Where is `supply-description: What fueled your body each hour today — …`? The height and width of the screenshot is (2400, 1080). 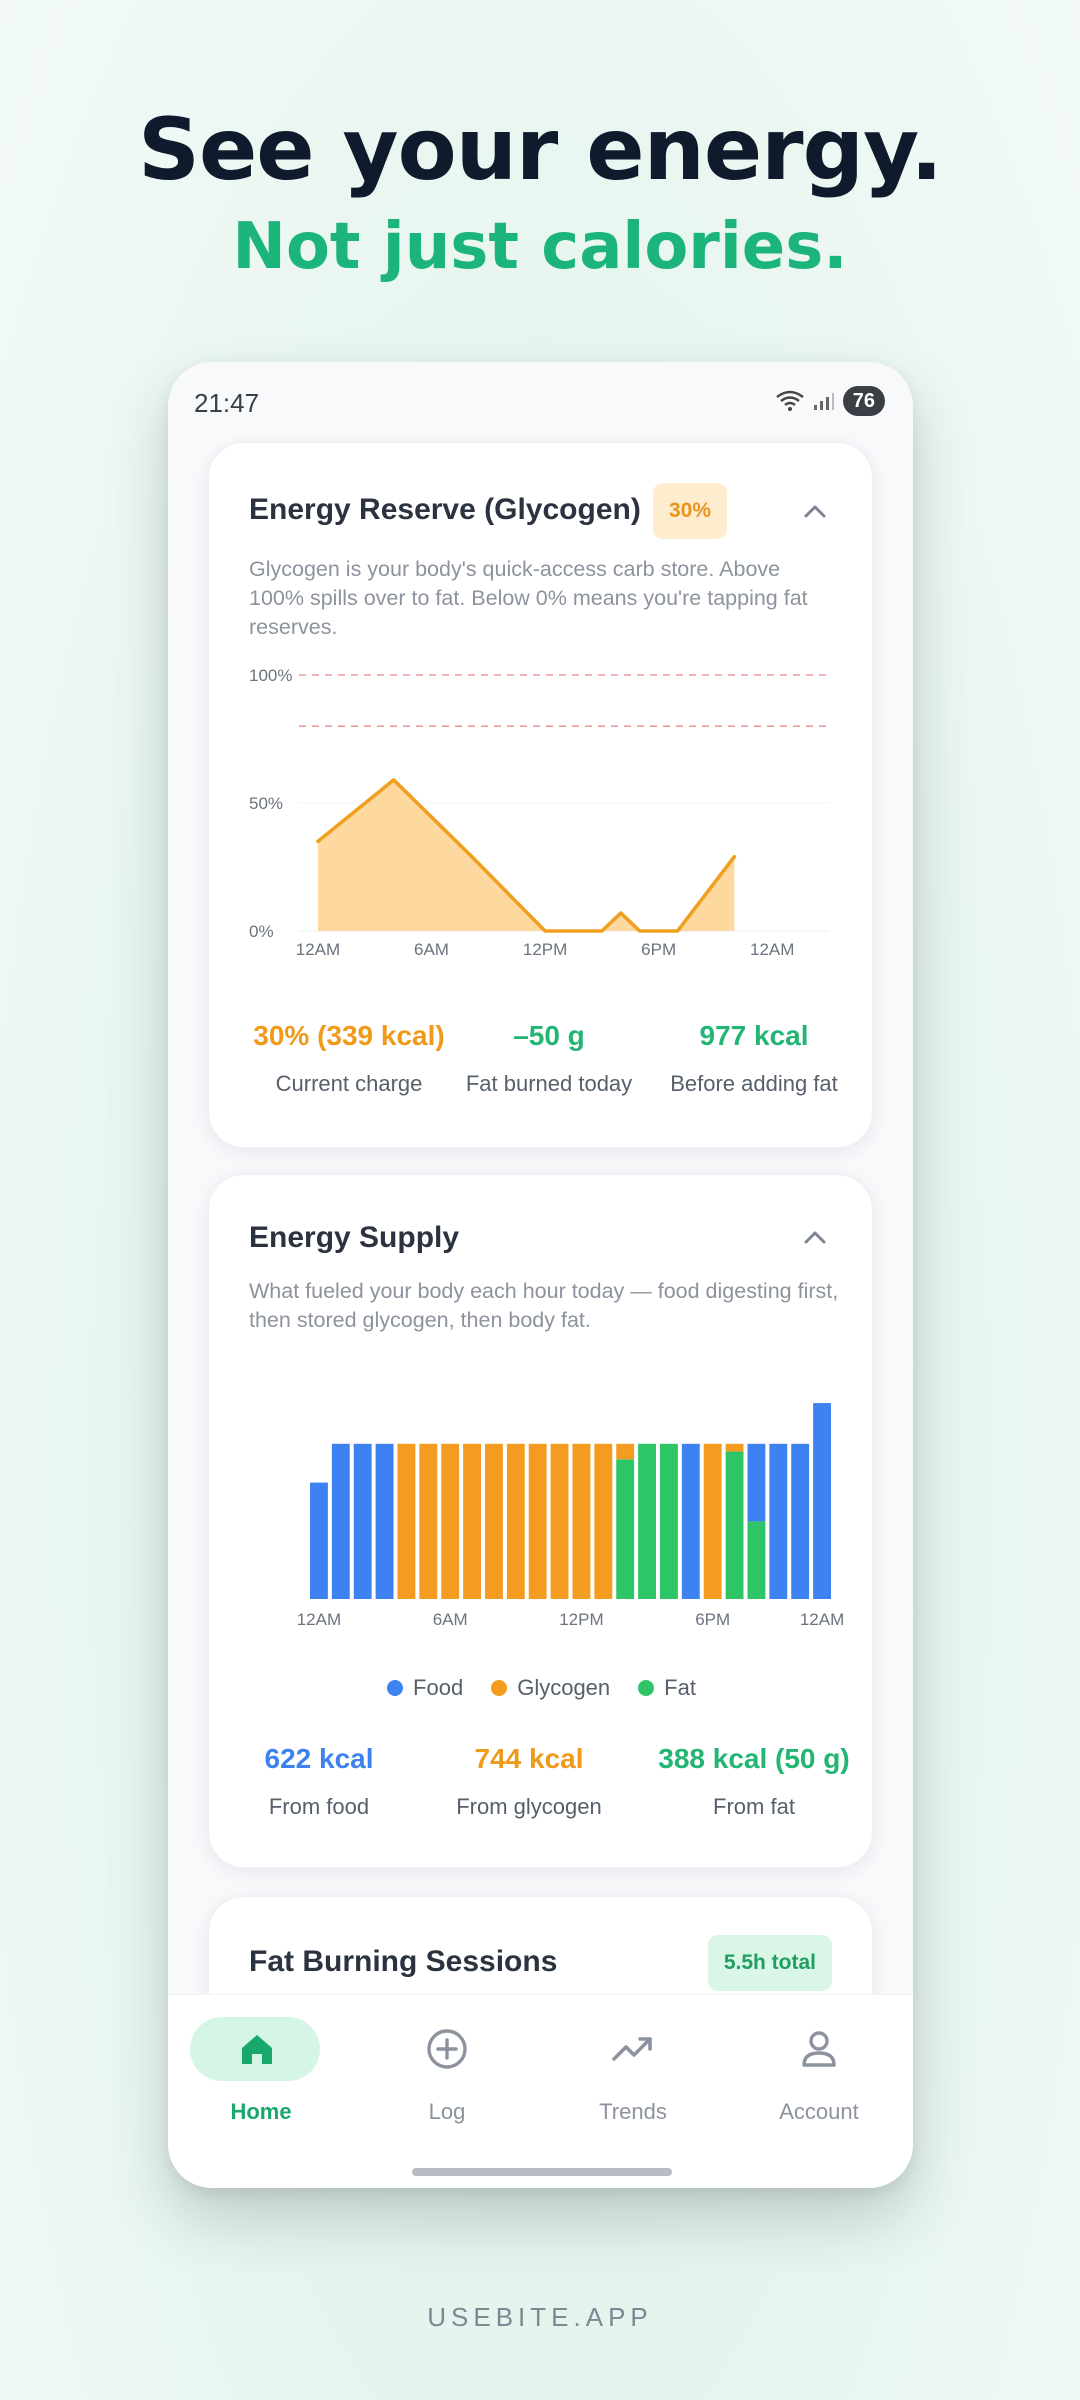 supply-description: What fueled your body each hour today — … is located at coordinates (544, 1305).